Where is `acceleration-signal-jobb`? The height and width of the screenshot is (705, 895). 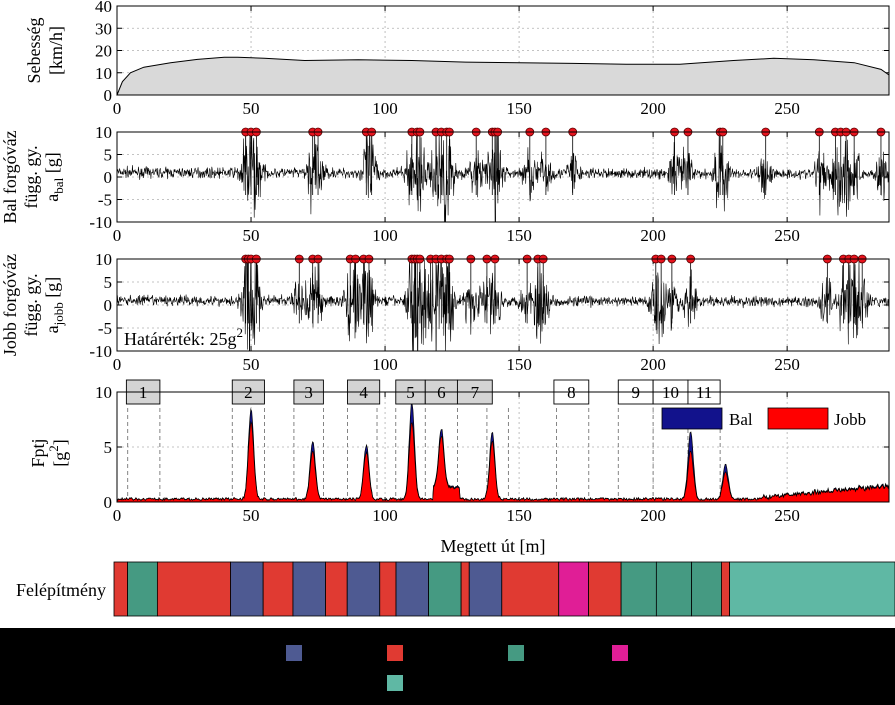 acceleration-signal-jobb is located at coordinates (503, 305).